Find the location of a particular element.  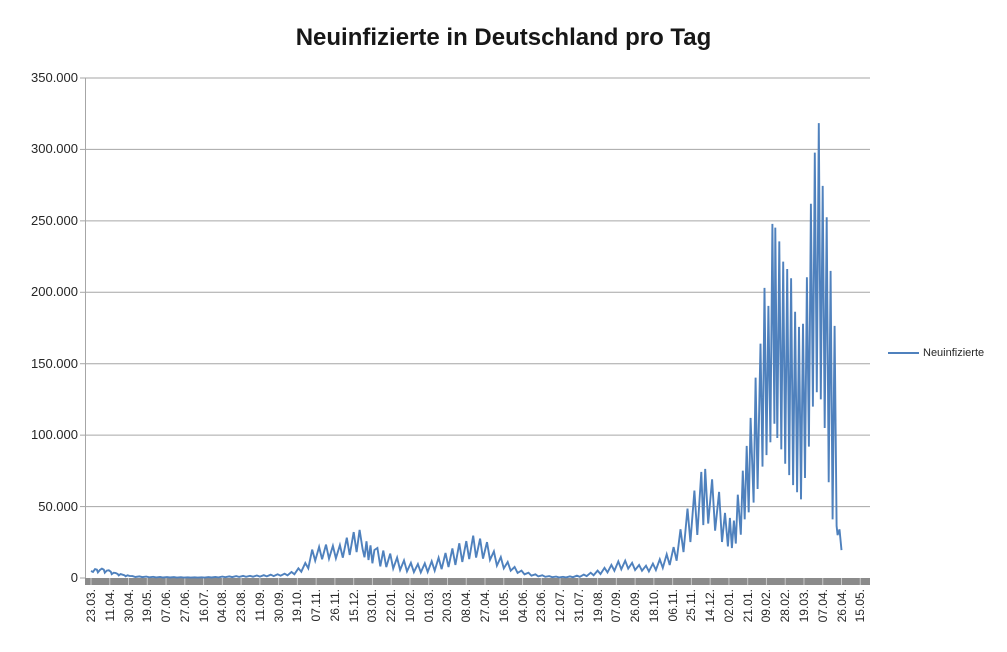

y-tick-label: 50.000 is located at coordinates (58, 506).